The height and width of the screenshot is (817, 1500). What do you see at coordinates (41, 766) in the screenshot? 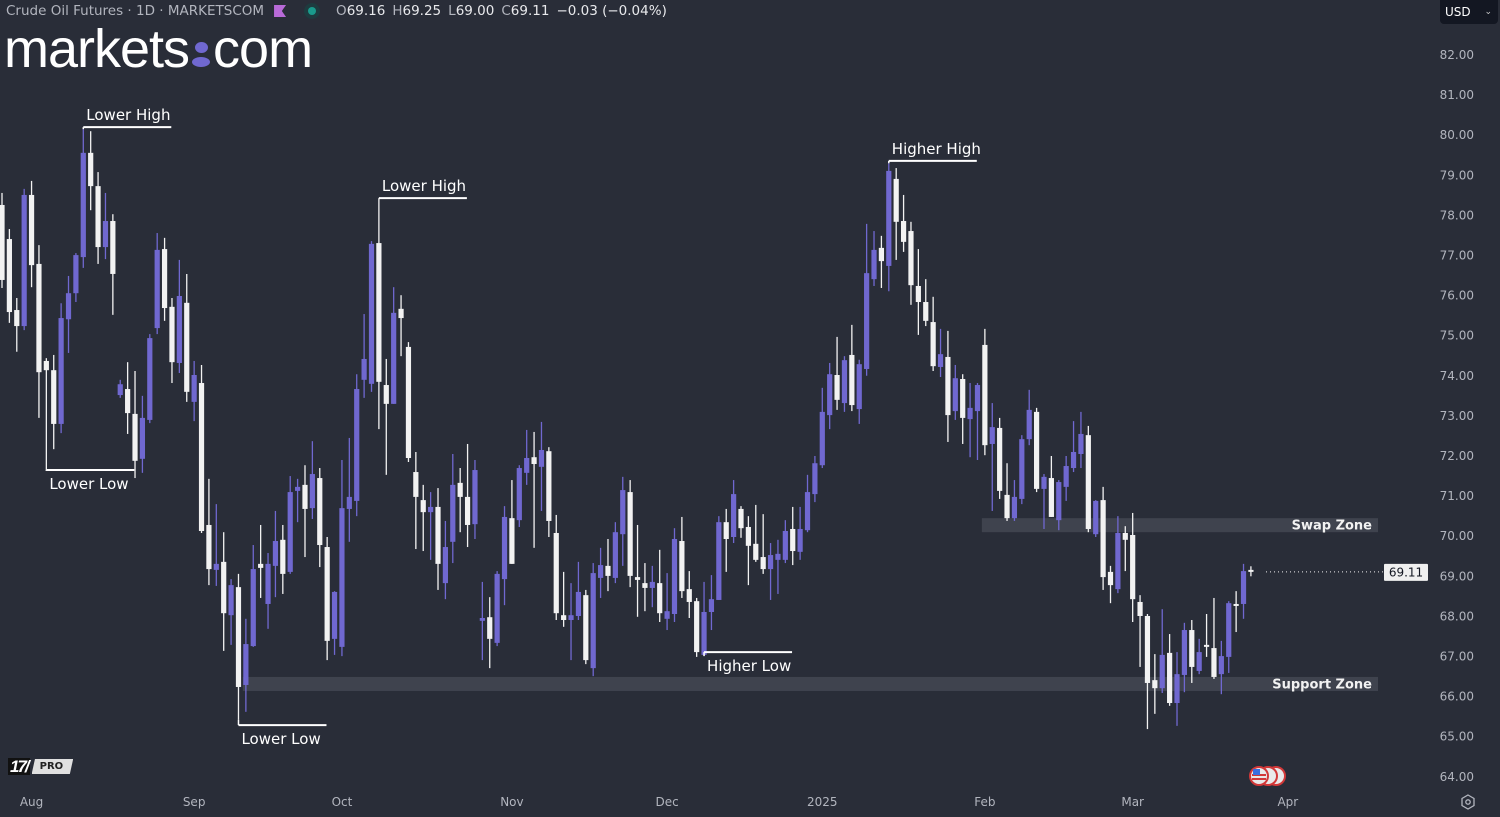
I see `tradingview-logo: 17/ PRO` at bounding box center [41, 766].